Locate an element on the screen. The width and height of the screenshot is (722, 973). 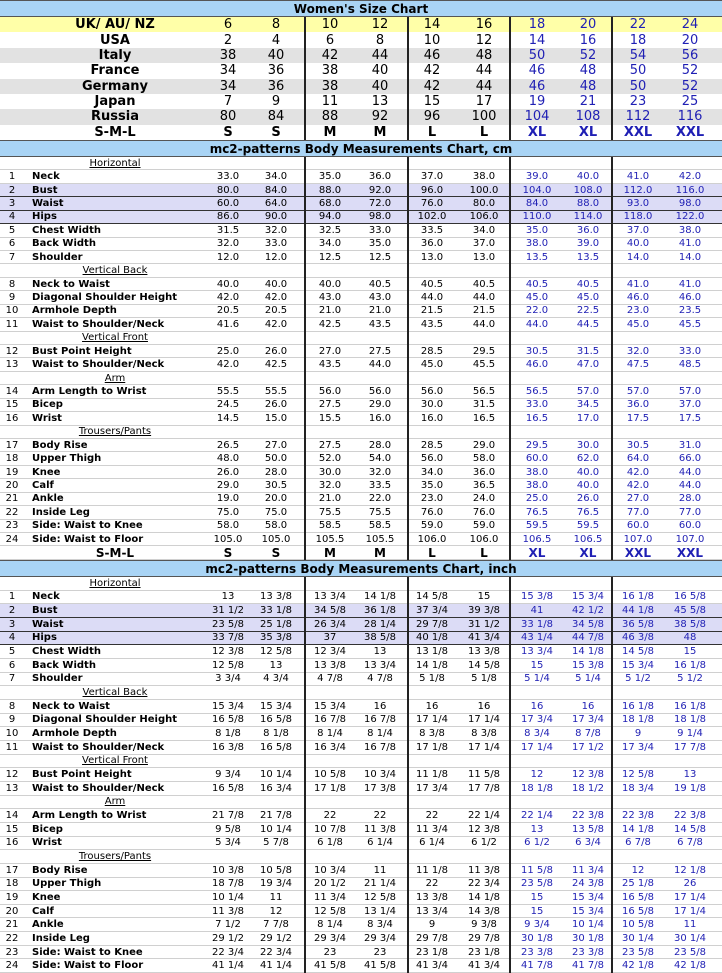
row-number: 17 is located at coordinates (12, 445).